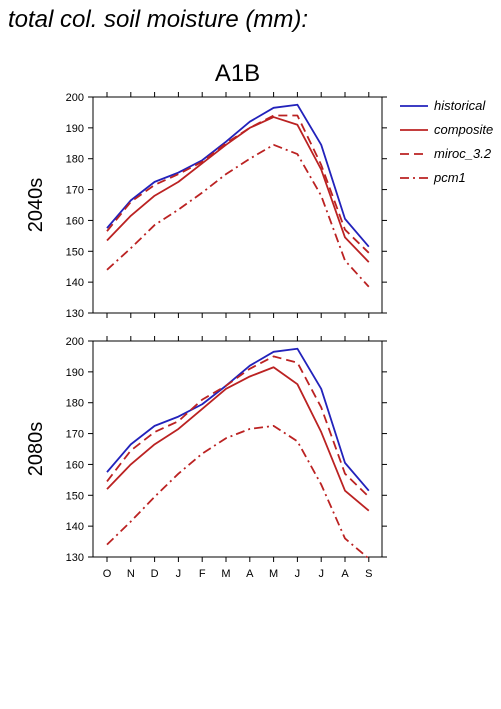 Image resolution: width=501 pixels, height=709 pixels. What do you see at coordinates (463, 153) in the screenshot?
I see `legend-label: miroc_3.2` at bounding box center [463, 153].